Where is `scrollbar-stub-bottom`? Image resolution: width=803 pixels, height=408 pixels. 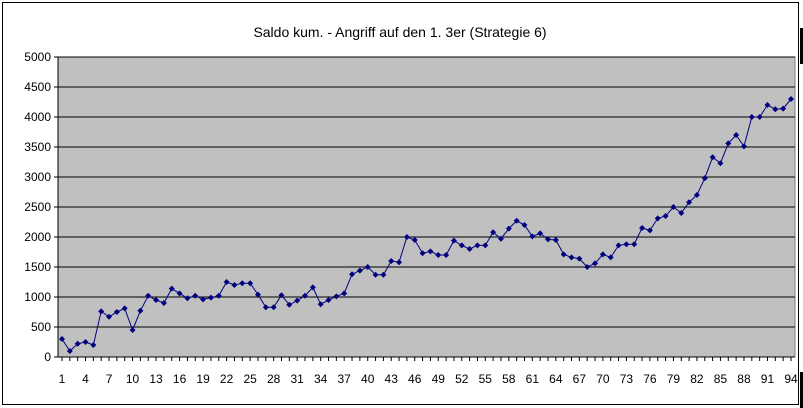
scrollbar-stub-bottom is located at coordinates (801, 390).